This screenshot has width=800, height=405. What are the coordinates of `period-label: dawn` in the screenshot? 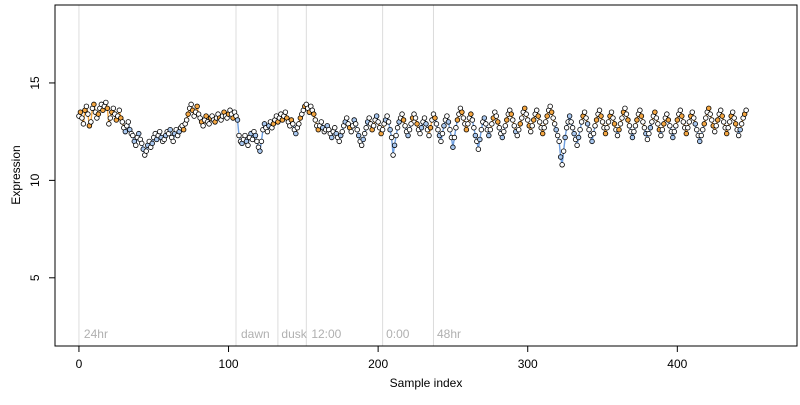 It's located at (255, 334).